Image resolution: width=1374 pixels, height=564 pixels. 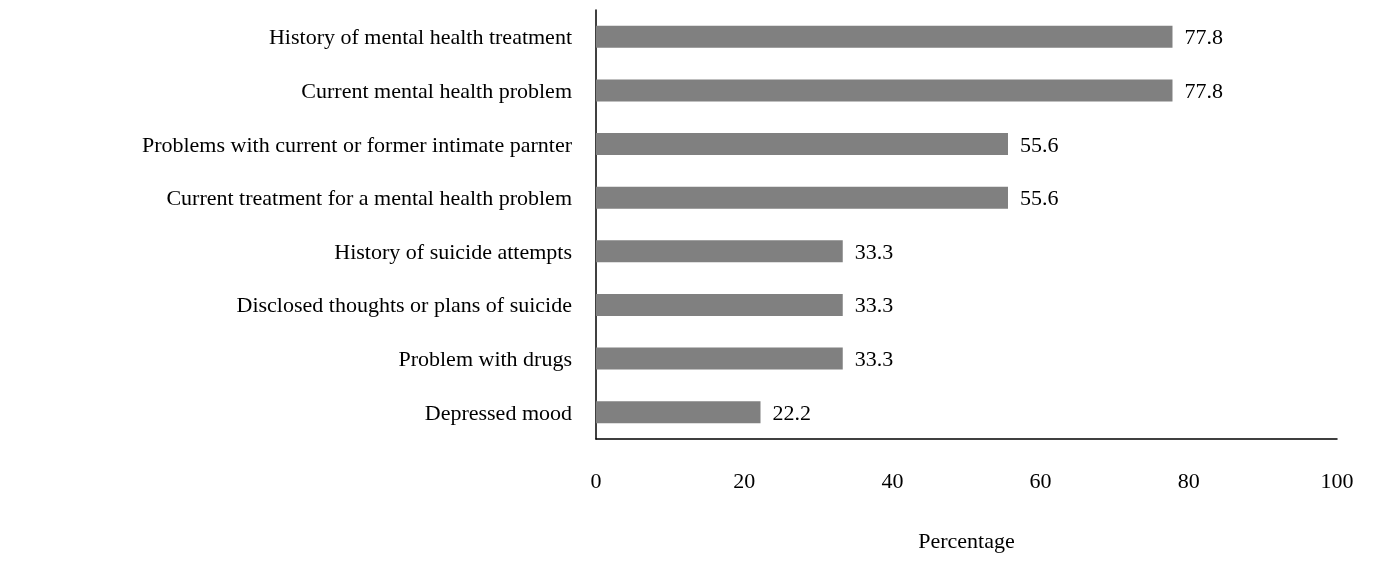 I want to click on y-tick-label: Problems with current or former intimate parnter, so click(x=357, y=144).